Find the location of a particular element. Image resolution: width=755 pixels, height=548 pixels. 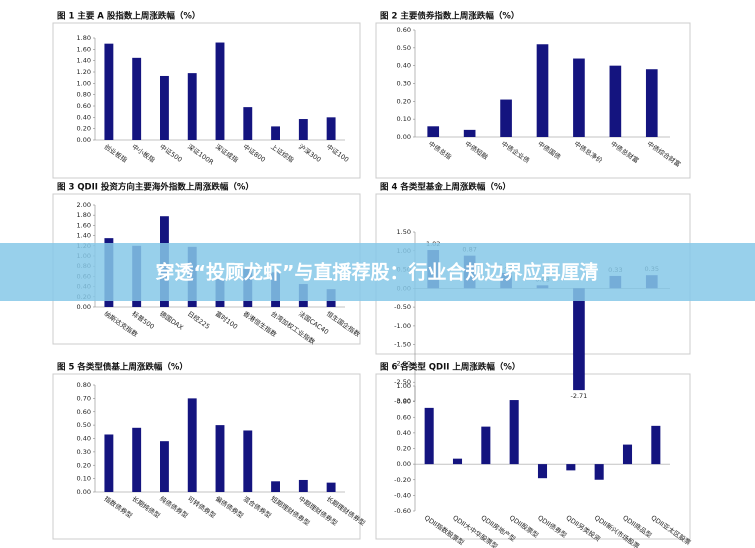

chart-title: 图 6 各类型 QDII 上周涨跌幅（%） is located at coordinates (450, 367).